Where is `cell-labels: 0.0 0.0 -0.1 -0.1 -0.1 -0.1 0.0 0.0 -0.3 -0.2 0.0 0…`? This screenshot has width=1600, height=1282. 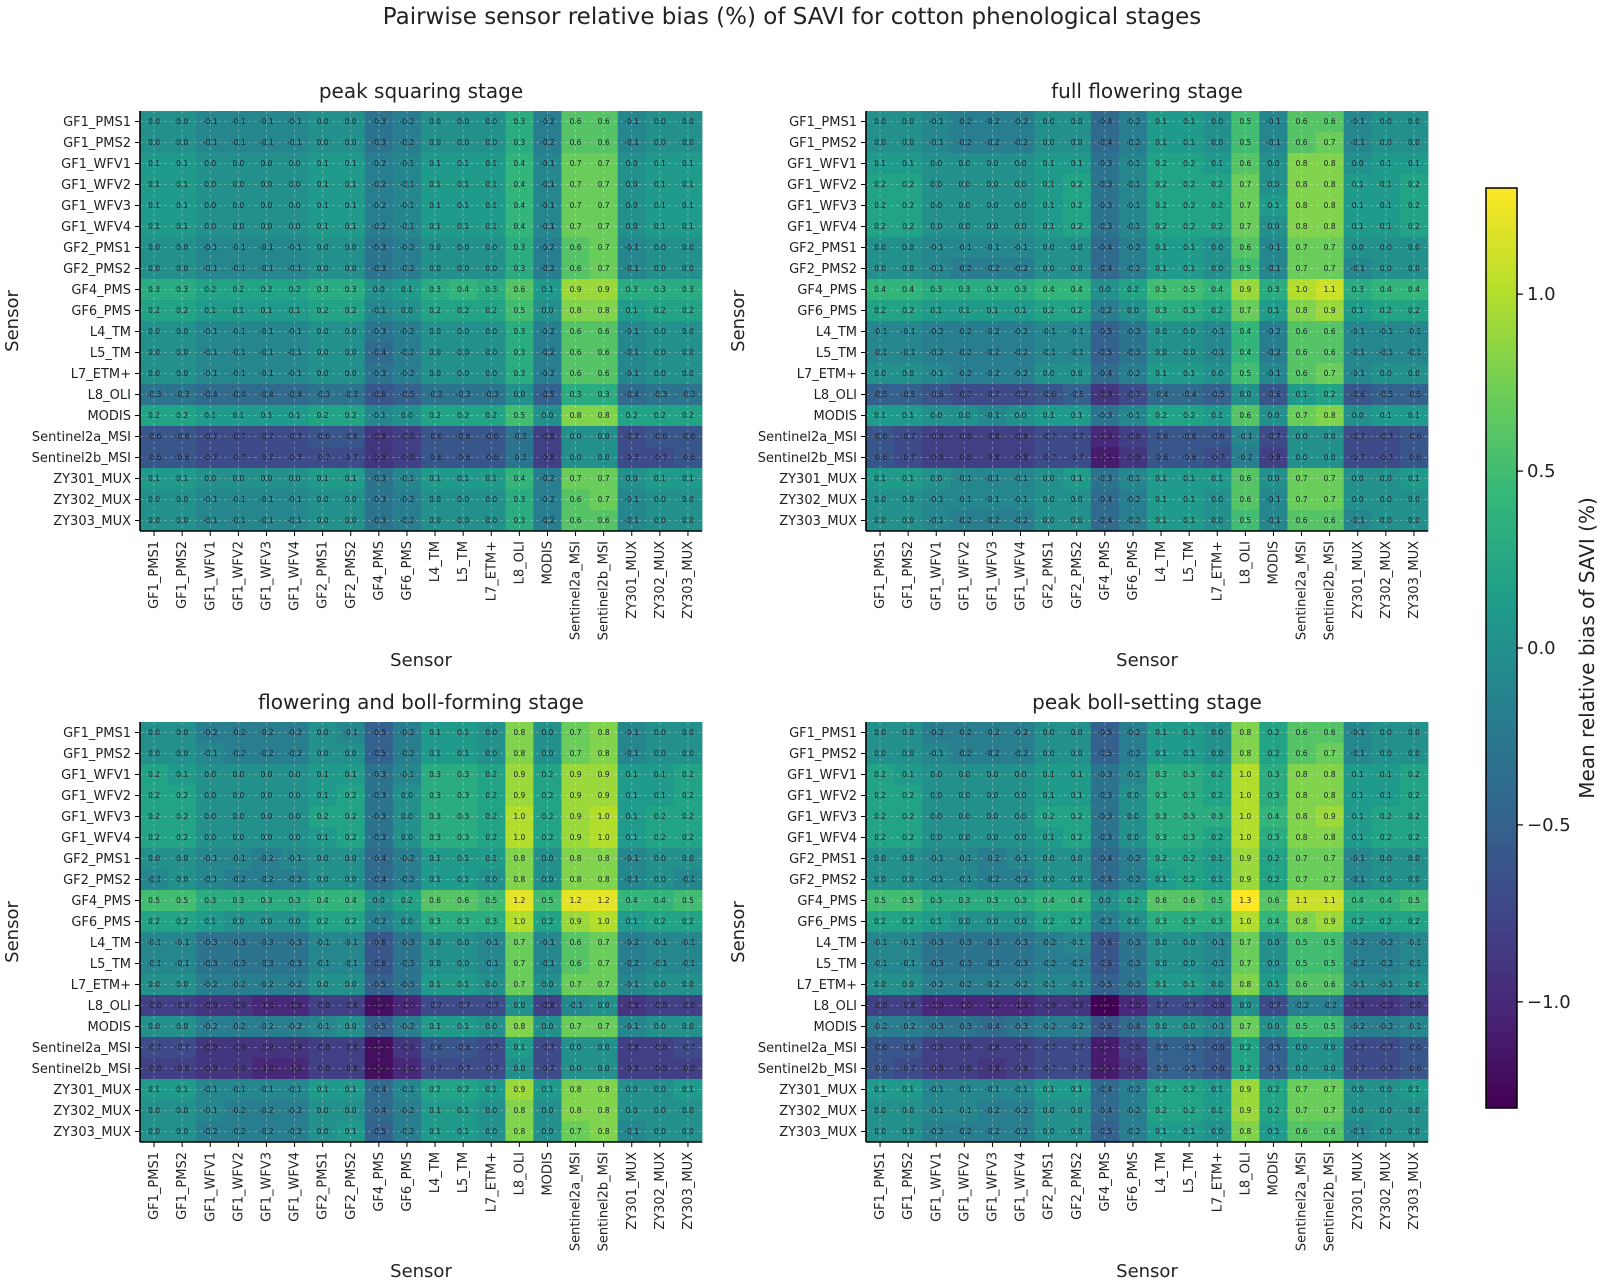
cell-labels: 0.0 0.0 -0.1 -0.1 -0.1 -0.1 0.0 0.0 -0.3 -0.2 0.0 0… is located at coordinates (421, 321).